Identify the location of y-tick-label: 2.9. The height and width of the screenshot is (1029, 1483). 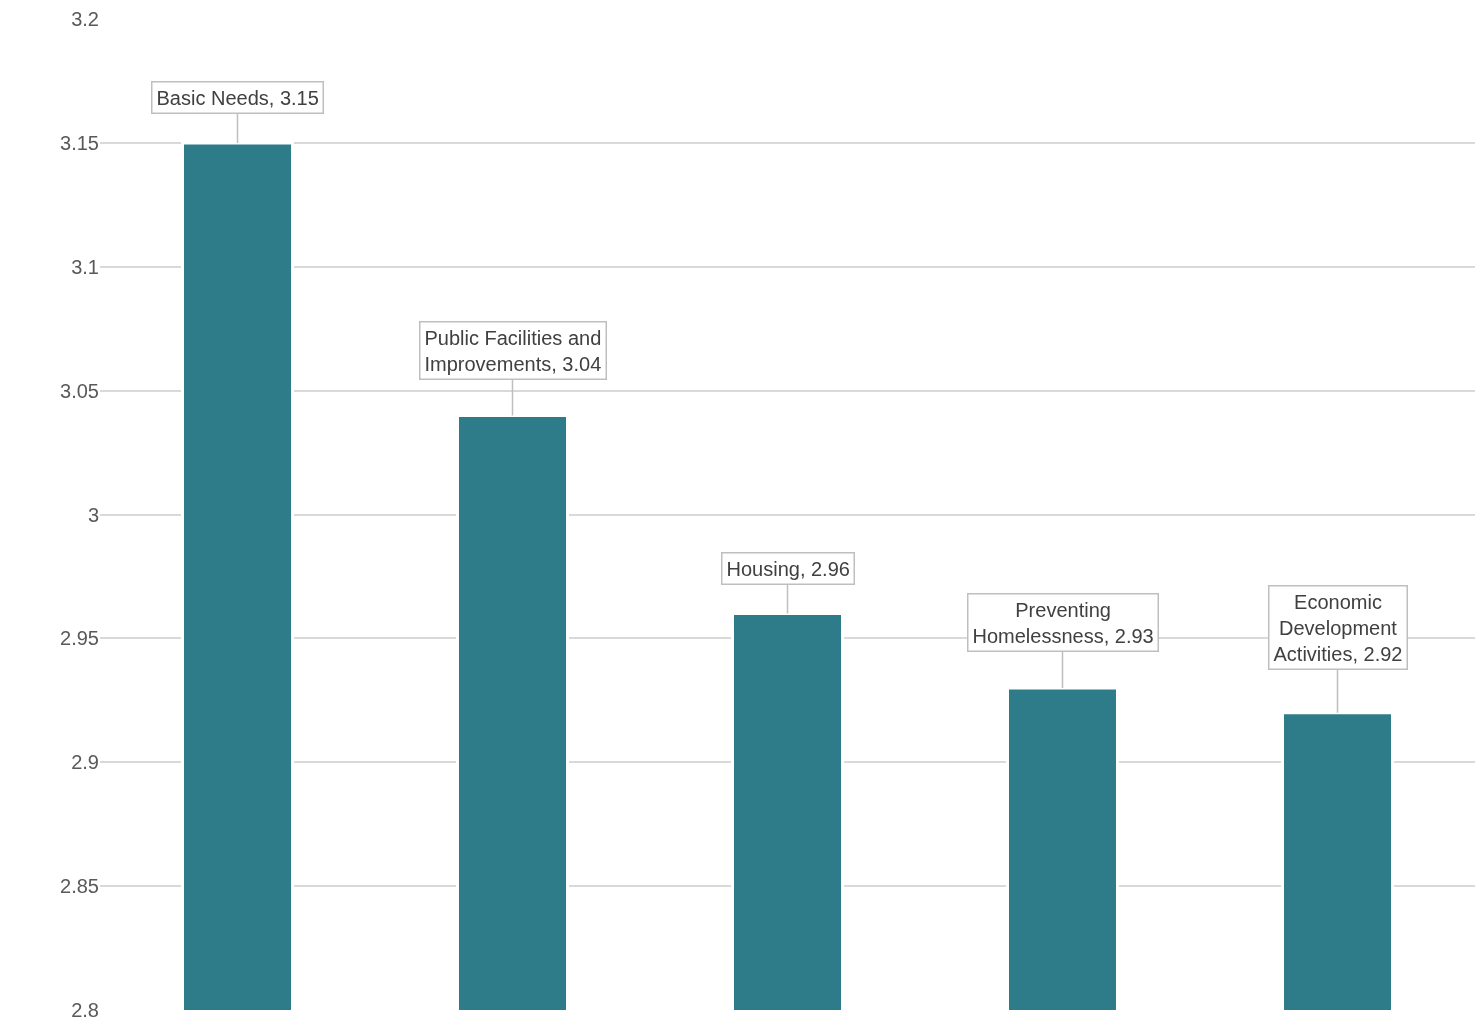
(85, 762).